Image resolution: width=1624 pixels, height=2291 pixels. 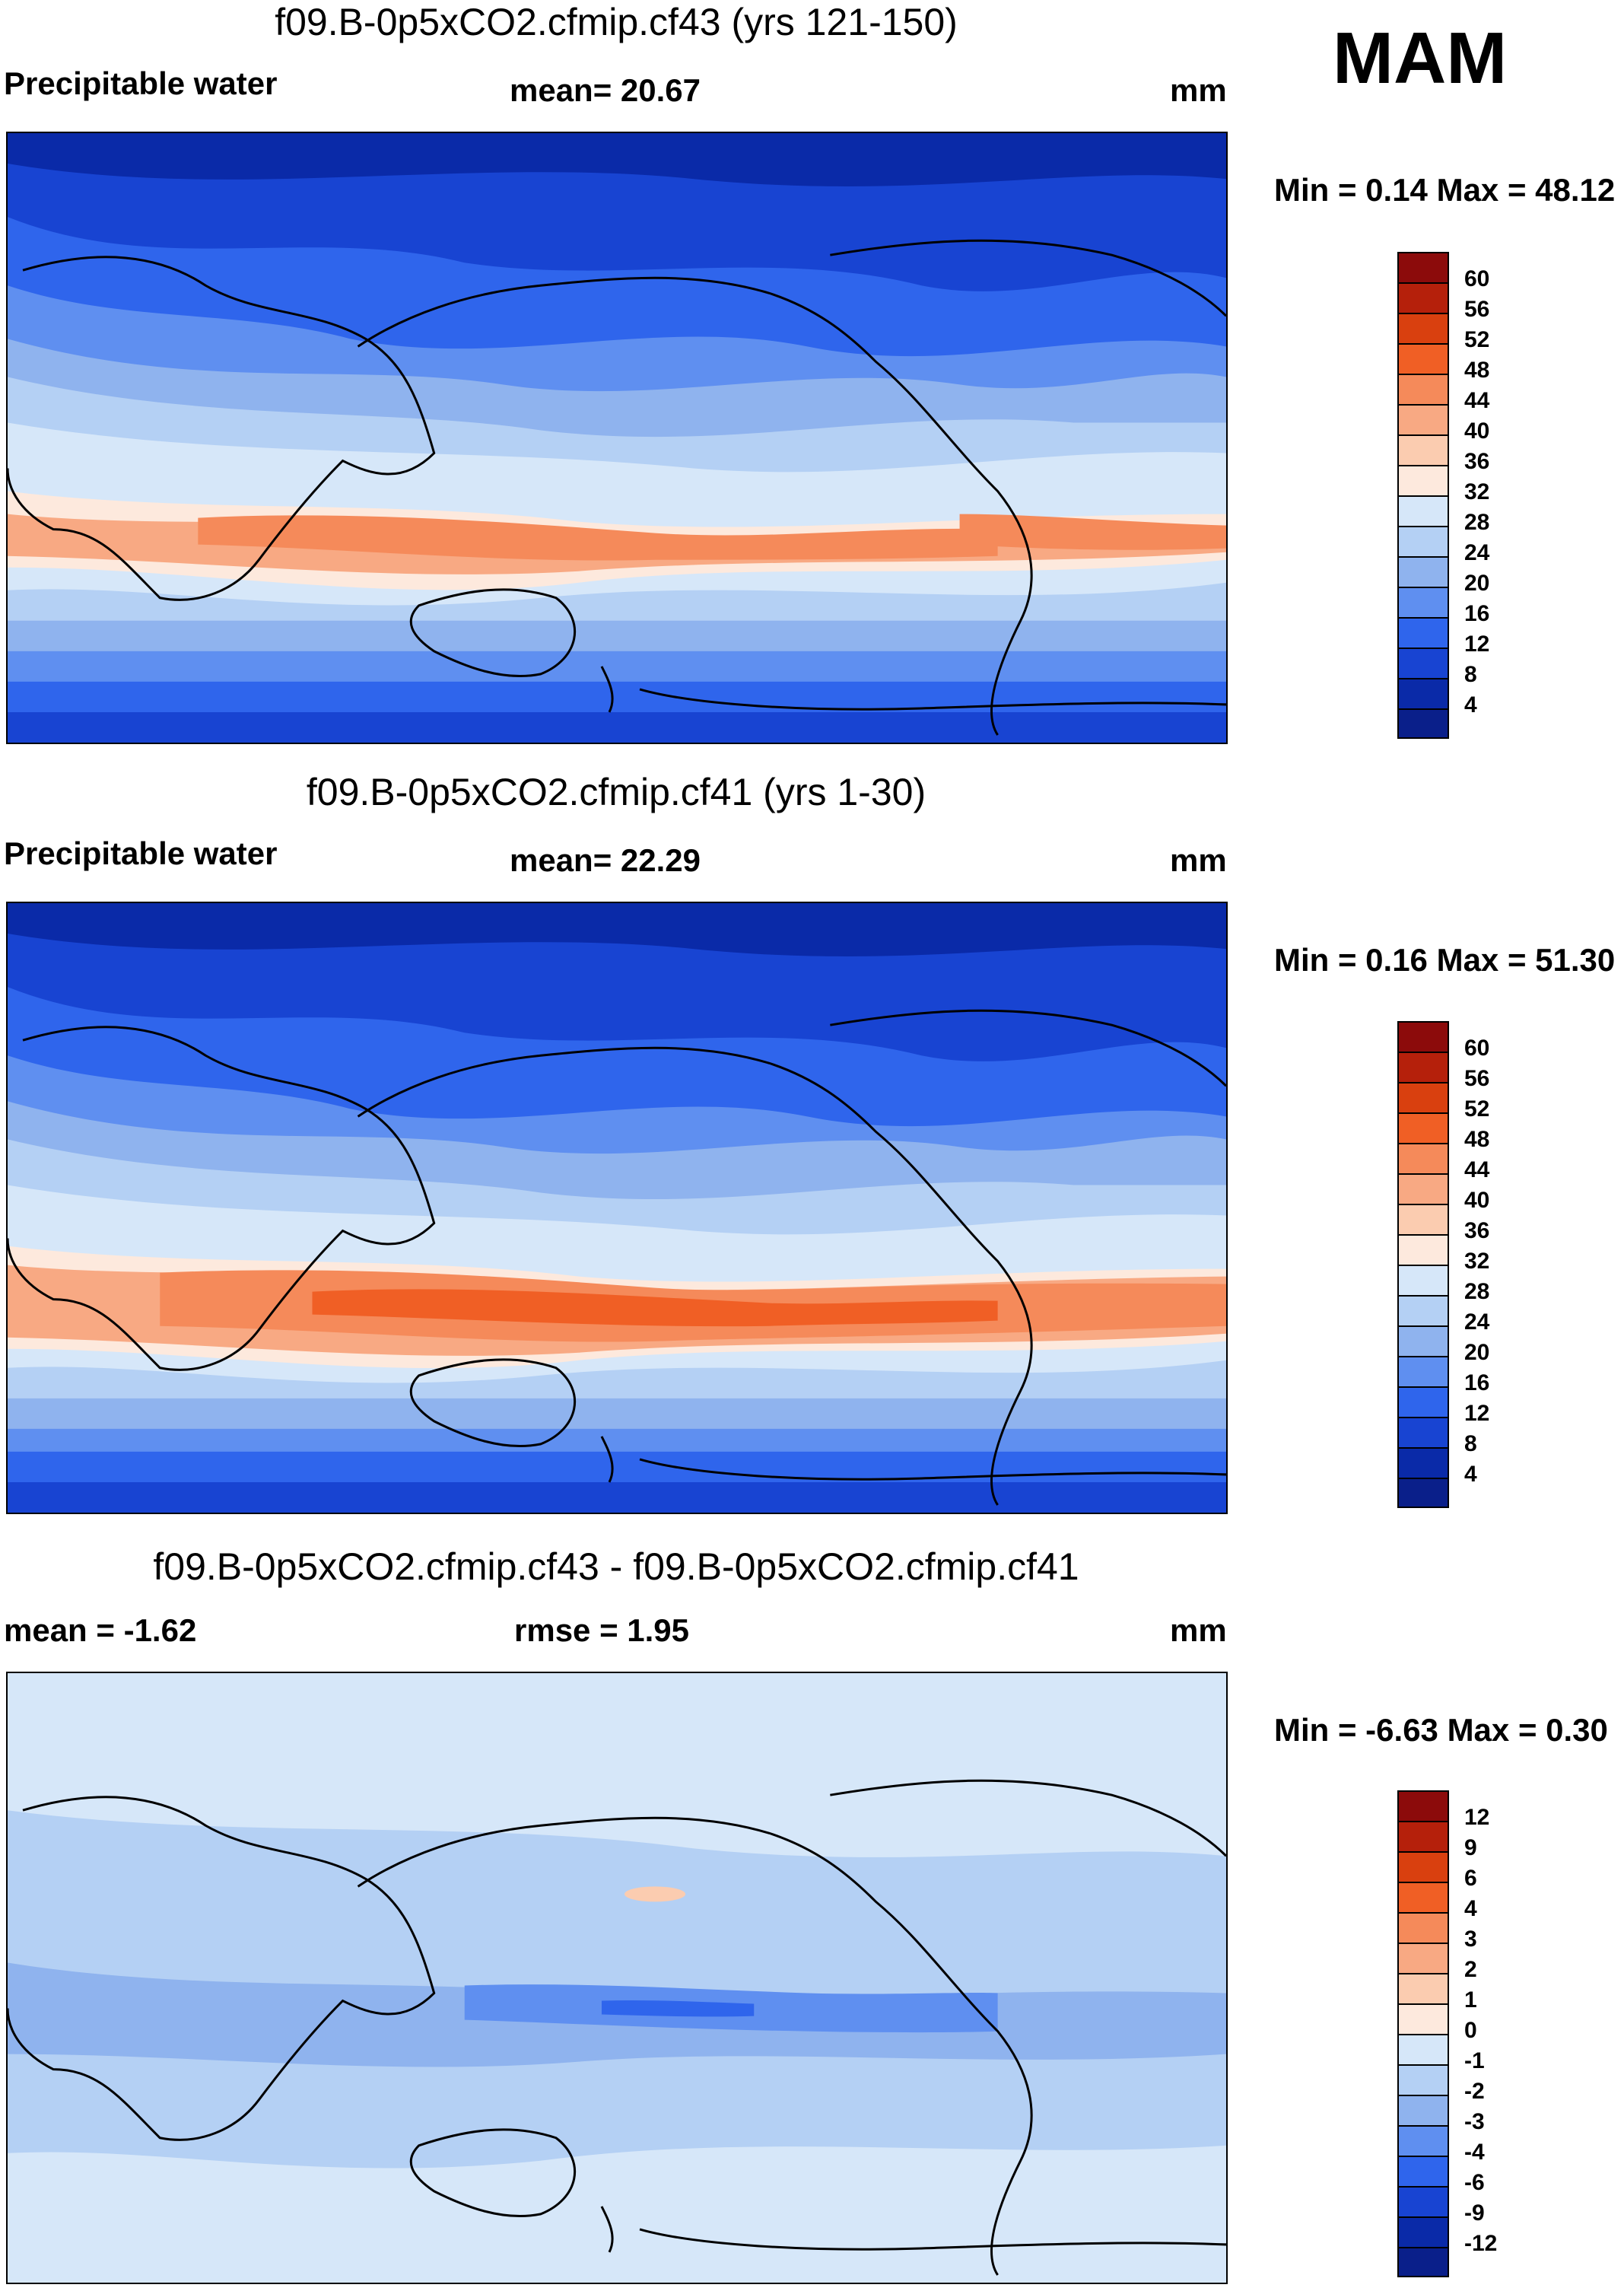 What do you see at coordinates (1470, 1847) in the screenshot?
I see `panel-3-colorbar-tick: 9` at bounding box center [1470, 1847].